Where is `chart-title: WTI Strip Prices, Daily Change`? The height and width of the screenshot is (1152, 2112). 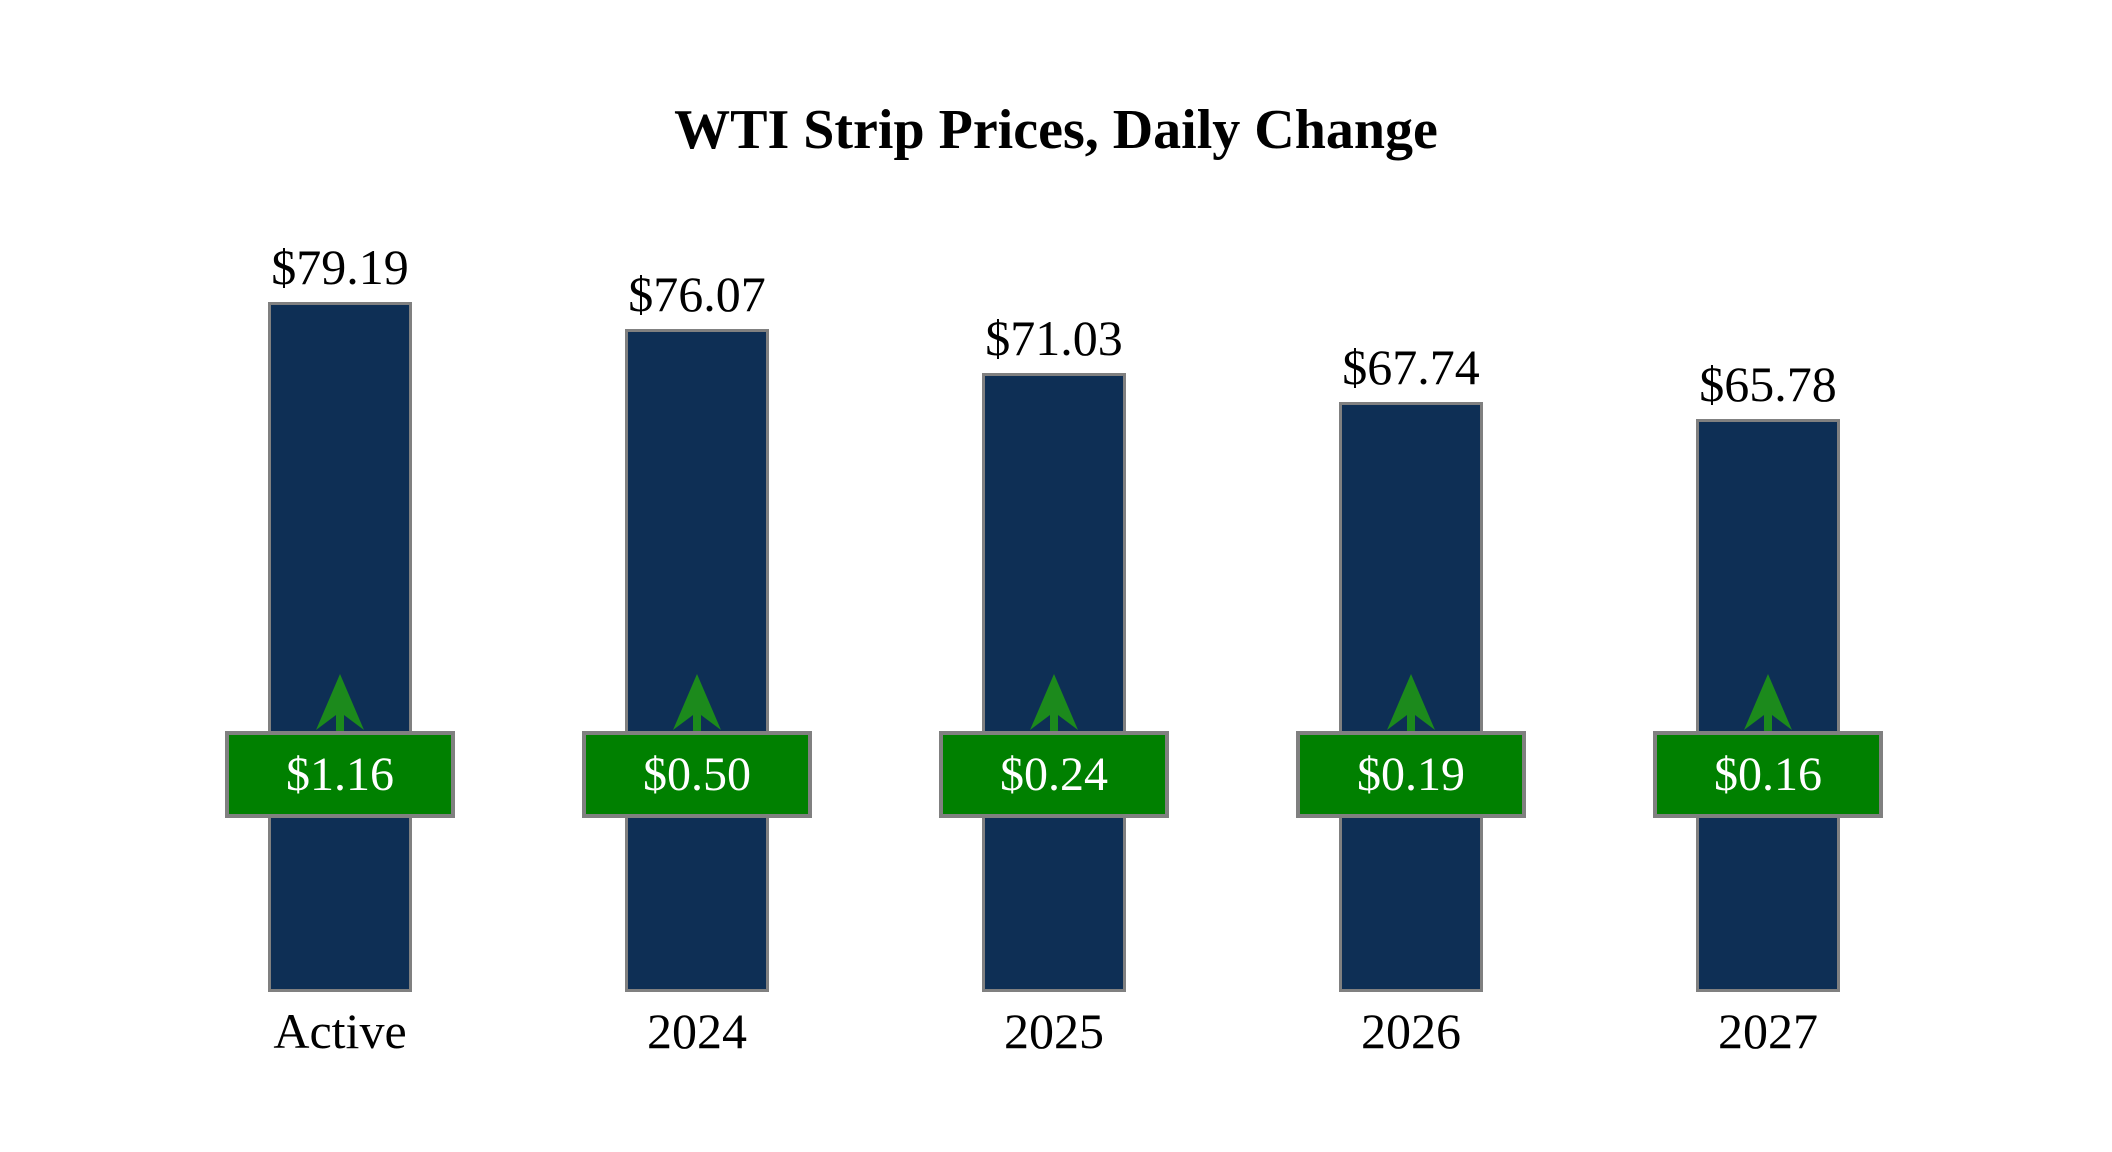
chart-title: WTI Strip Prices, Daily Change is located at coordinates (1056, 130).